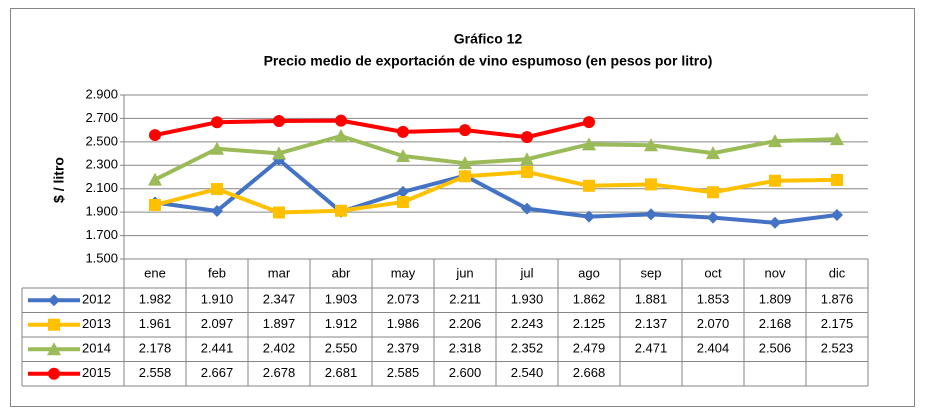 This screenshot has width=925, height=416. What do you see at coordinates (59, 180) in the screenshot?
I see `y-axis-label: $ / litro` at bounding box center [59, 180].